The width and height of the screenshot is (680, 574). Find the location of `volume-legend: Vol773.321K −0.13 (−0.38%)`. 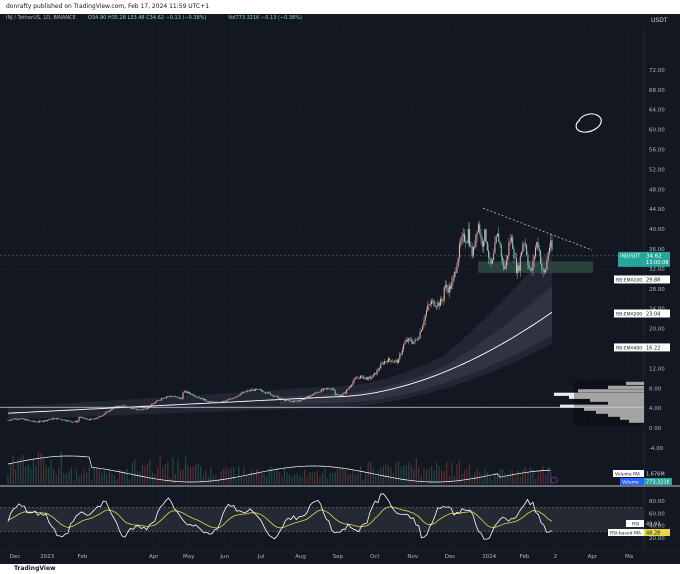

volume-legend: Vol773.321K −0.13 (−0.38%) is located at coordinates (265, 18).